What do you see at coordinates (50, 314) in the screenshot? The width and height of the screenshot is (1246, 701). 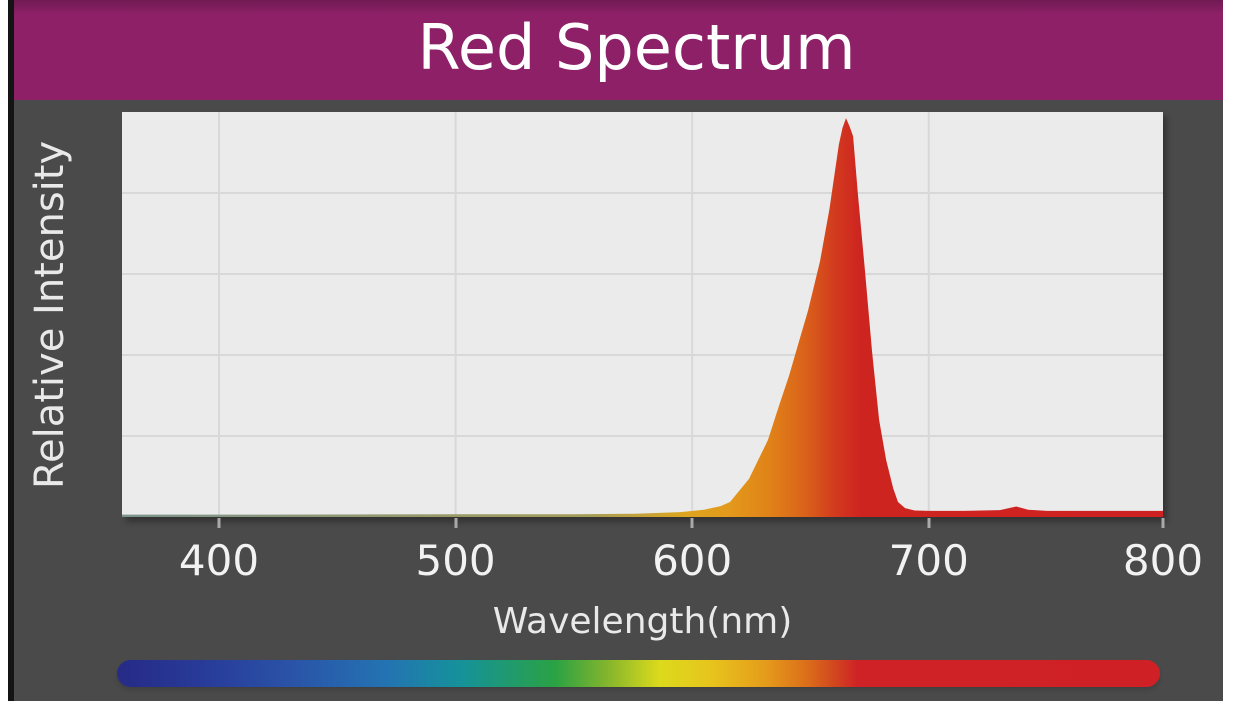 I see `y-axis-label: Relative Intensity` at bounding box center [50, 314].